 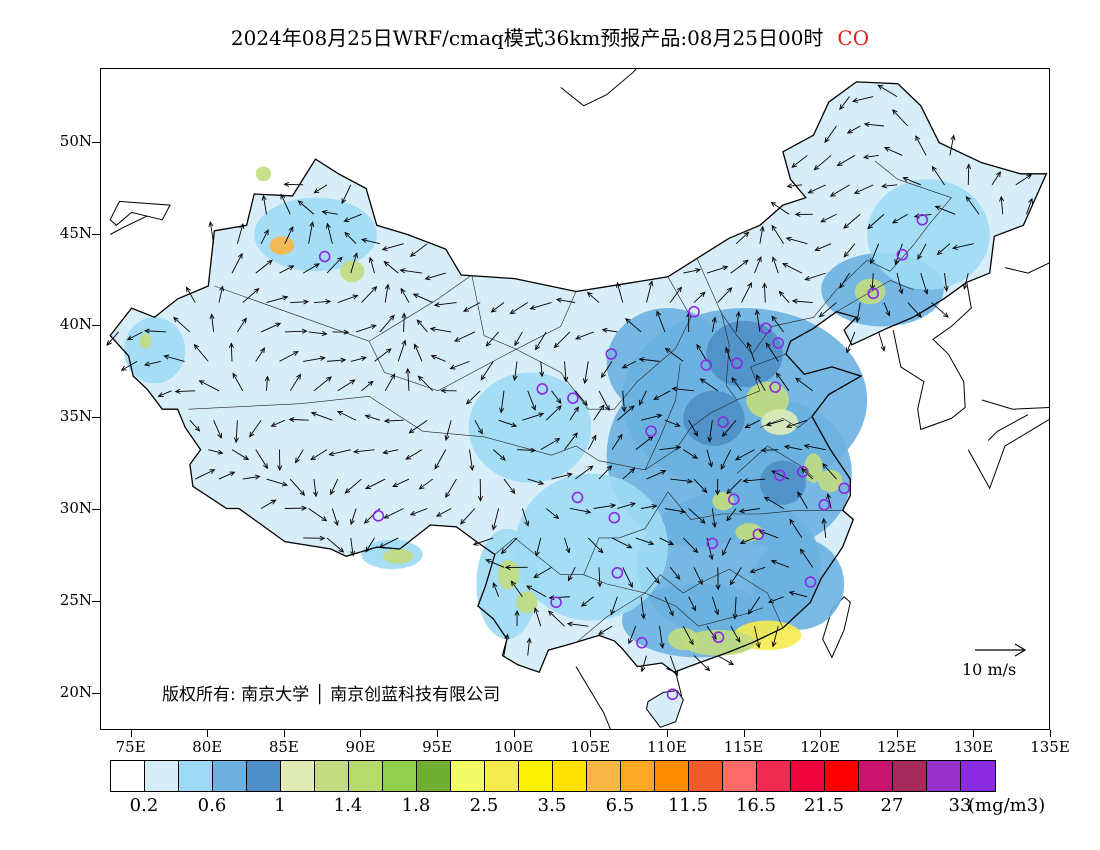 What do you see at coordinates (688, 805) in the screenshot?
I see `colorbar-label: 11.5` at bounding box center [688, 805].